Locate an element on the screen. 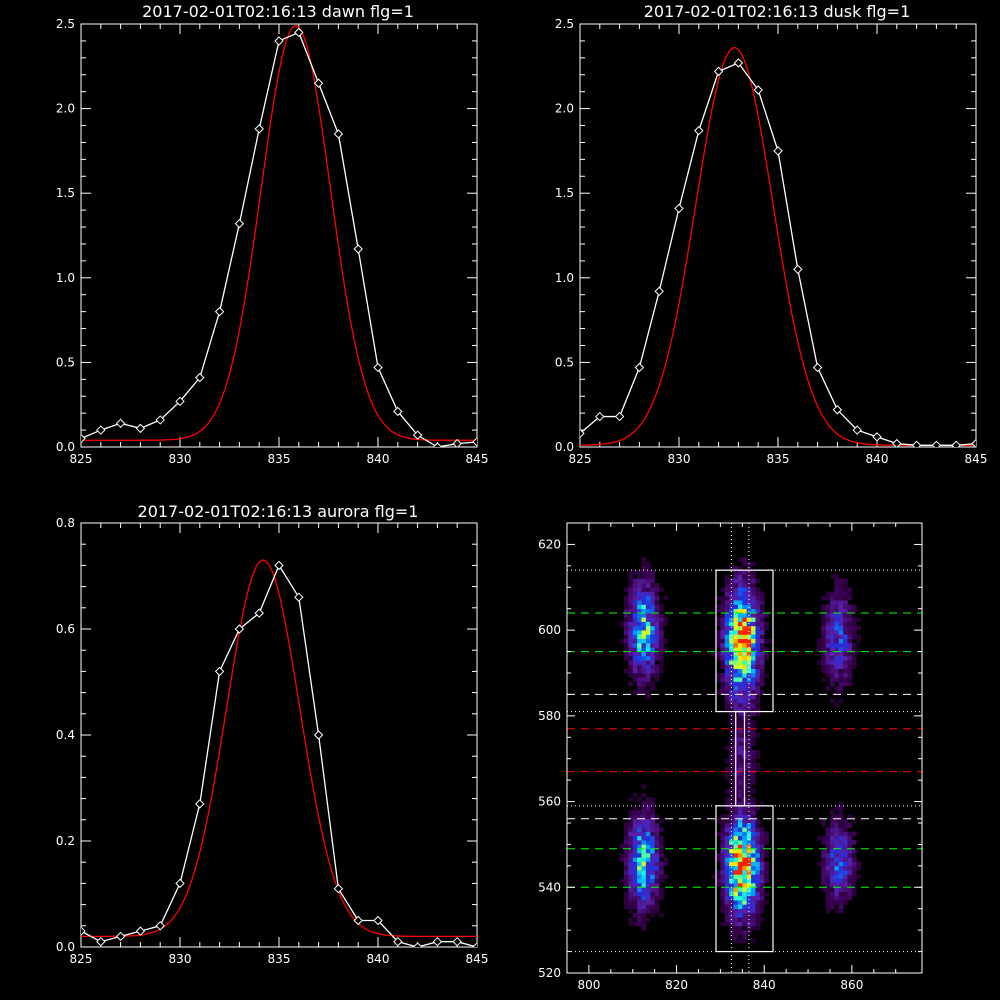 The height and width of the screenshot is (1000, 1000). y-tick-label: 0.0 is located at coordinates (65, 947).